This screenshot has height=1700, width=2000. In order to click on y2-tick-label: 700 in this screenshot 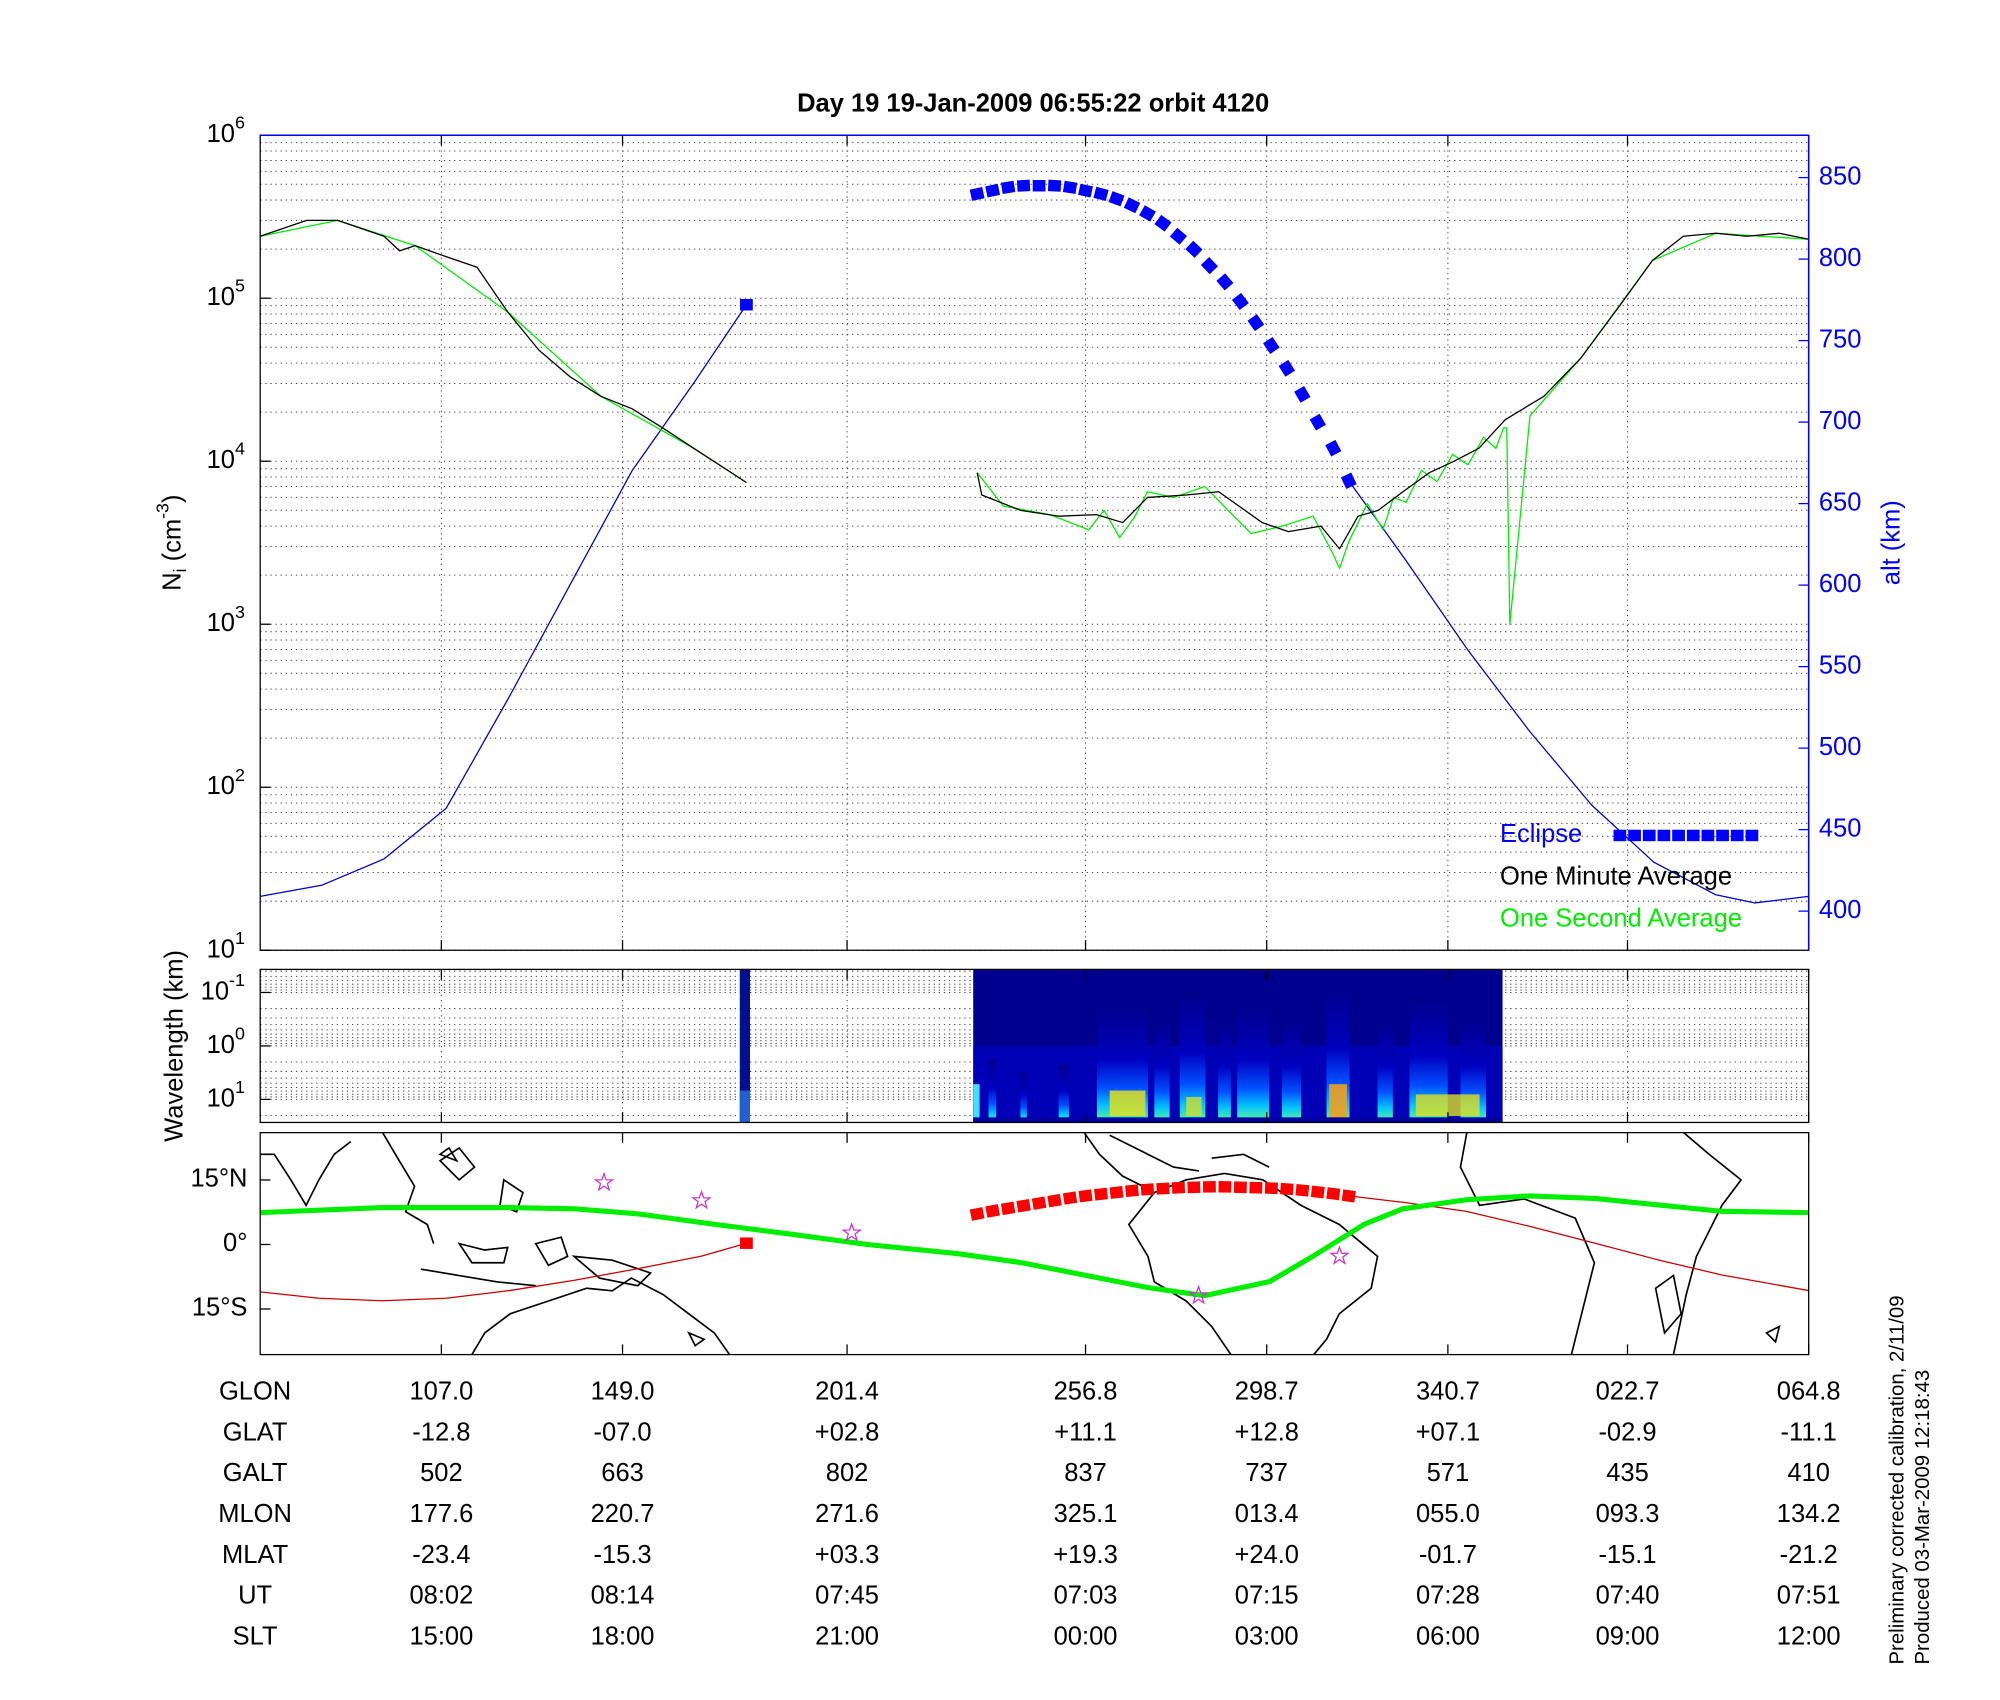, I will do `click(1840, 421)`.